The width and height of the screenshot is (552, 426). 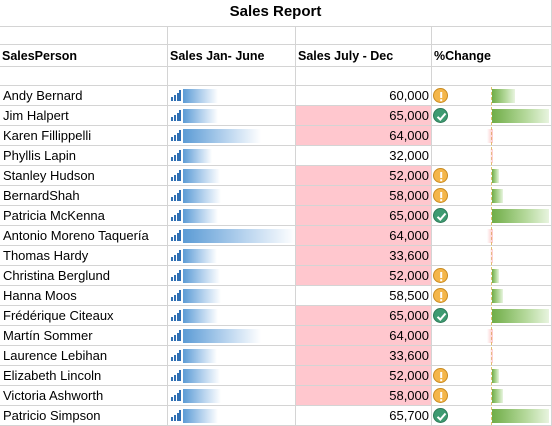 What do you see at coordinates (364, 96) in the screenshot?
I see `sales-july-dec-cell: 60,000` at bounding box center [364, 96].